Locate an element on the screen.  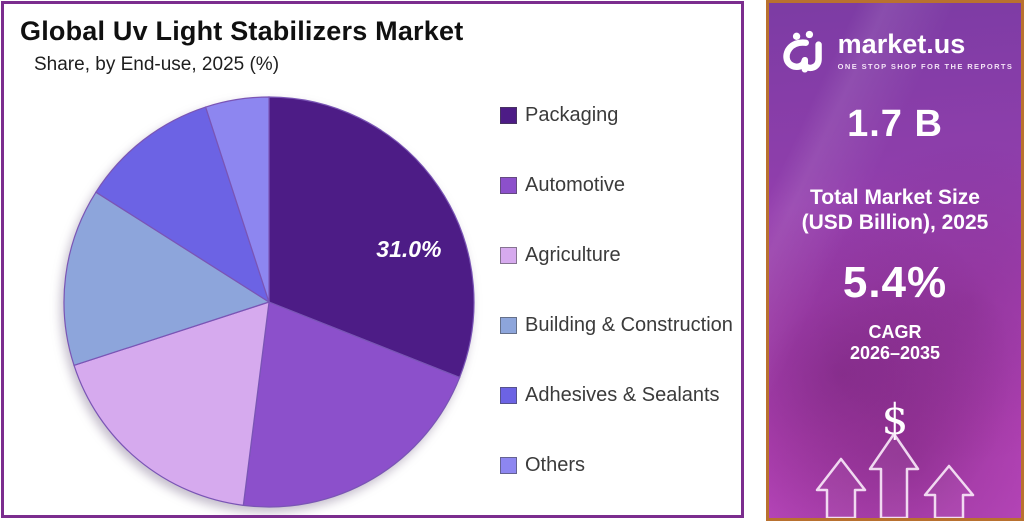
legend-item-agriculture: Agriculture is located at coordinates (616, 255).